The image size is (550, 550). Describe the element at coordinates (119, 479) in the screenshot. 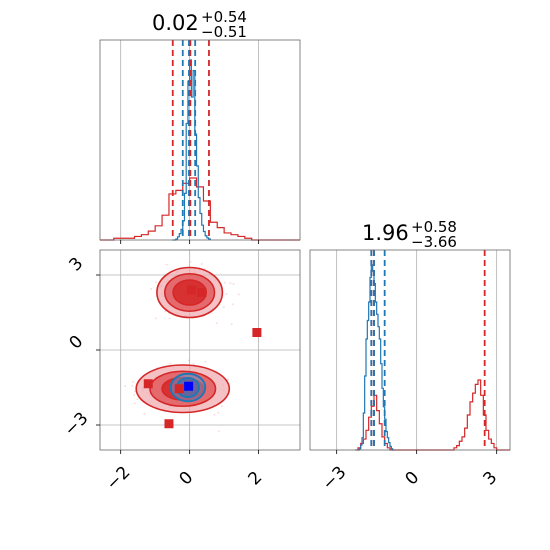

I see `x-tick-label: −2` at that location.